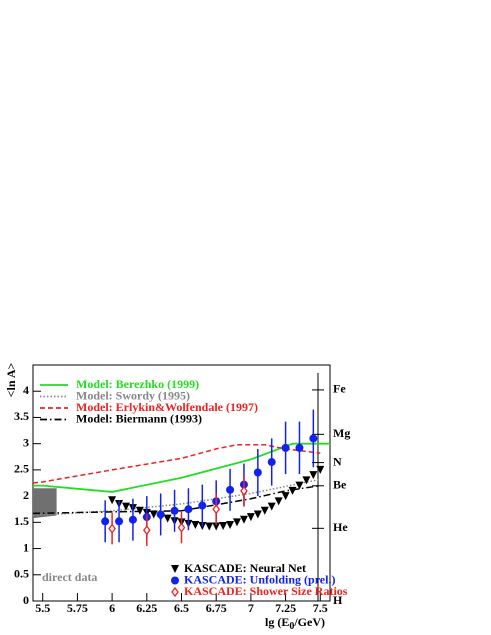  What do you see at coordinates (181, 608) in the screenshot?
I see `x-tick-label: 6.5` at bounding box center [181, 608].